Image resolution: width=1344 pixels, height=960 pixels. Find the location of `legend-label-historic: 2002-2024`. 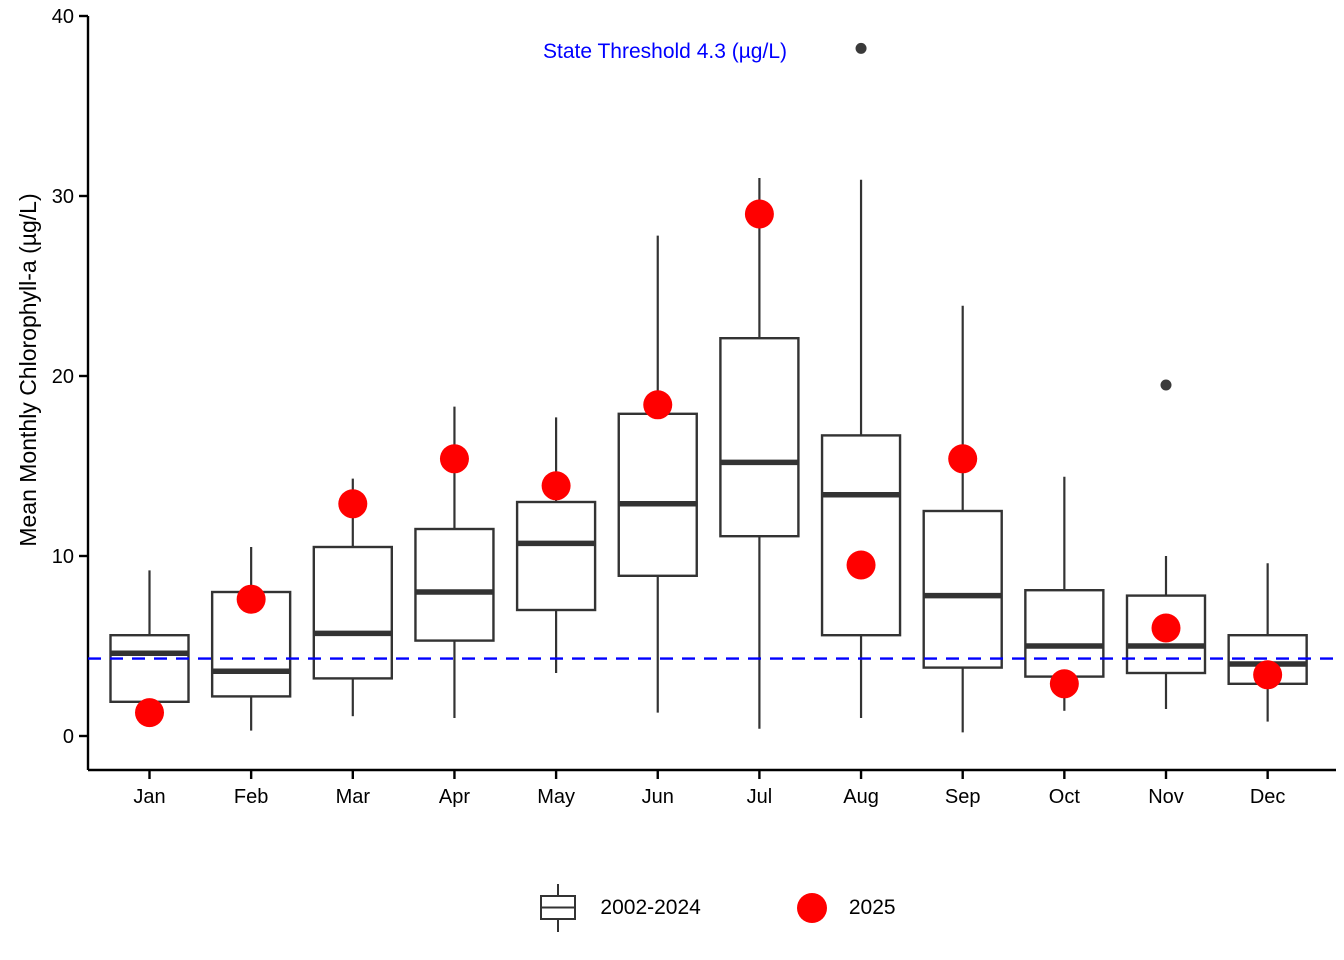

legend-label-historic: 2002-2024 is located at coordinates (650, 907).